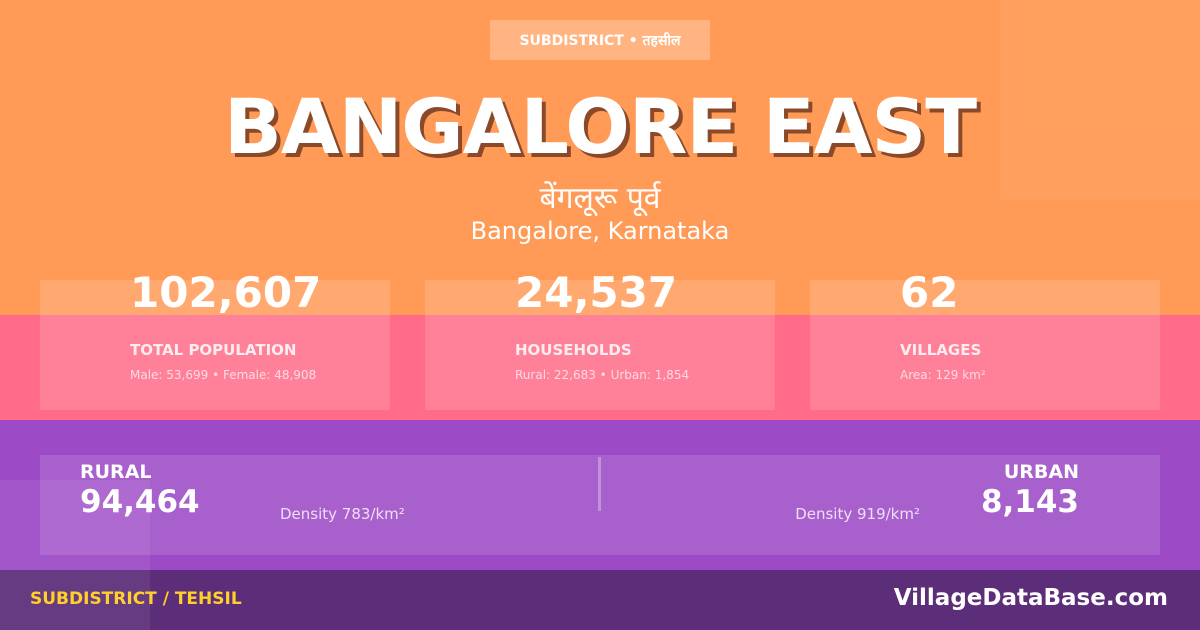 The width and height of the screenshot is (1200, 630). I want to click on urban-label: URBAN, so click(1041, 472).